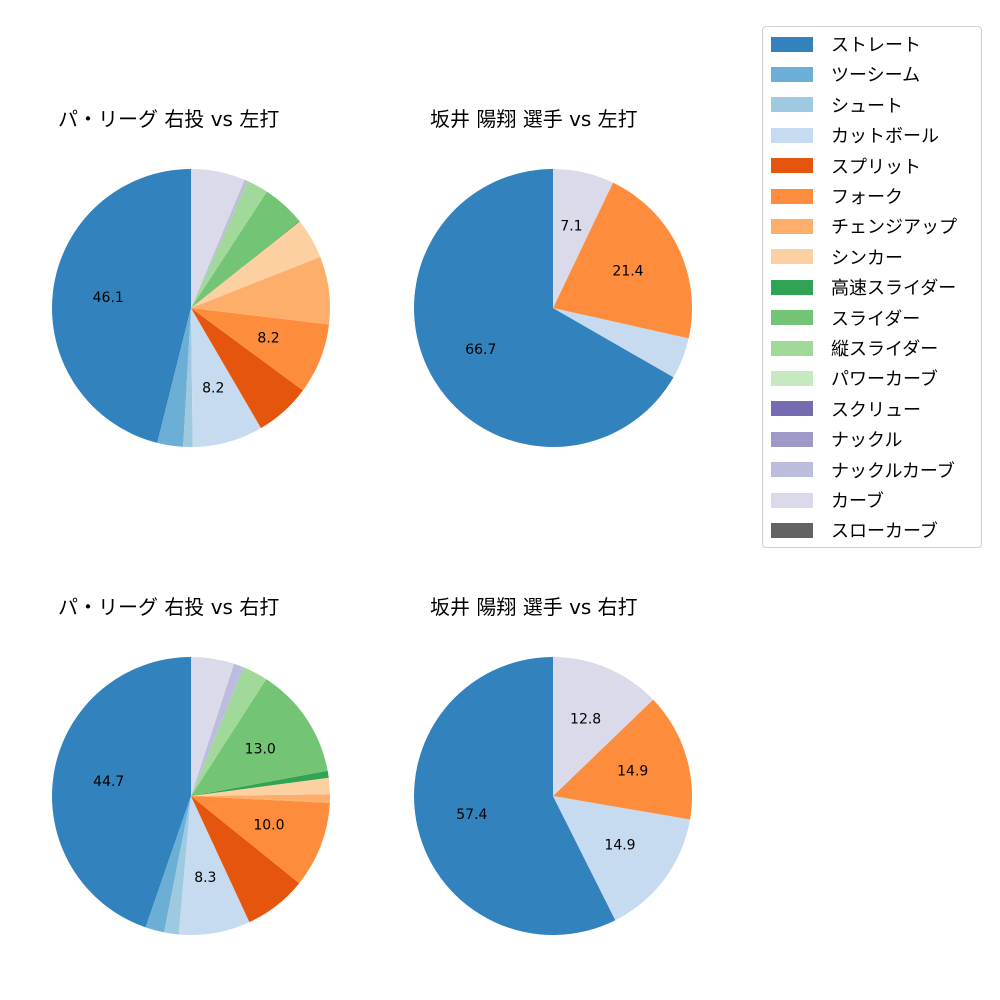  Describe the element at coordinates (268, 826) in the screenshot. I see `pie-slice-label: 10.0` at that location.